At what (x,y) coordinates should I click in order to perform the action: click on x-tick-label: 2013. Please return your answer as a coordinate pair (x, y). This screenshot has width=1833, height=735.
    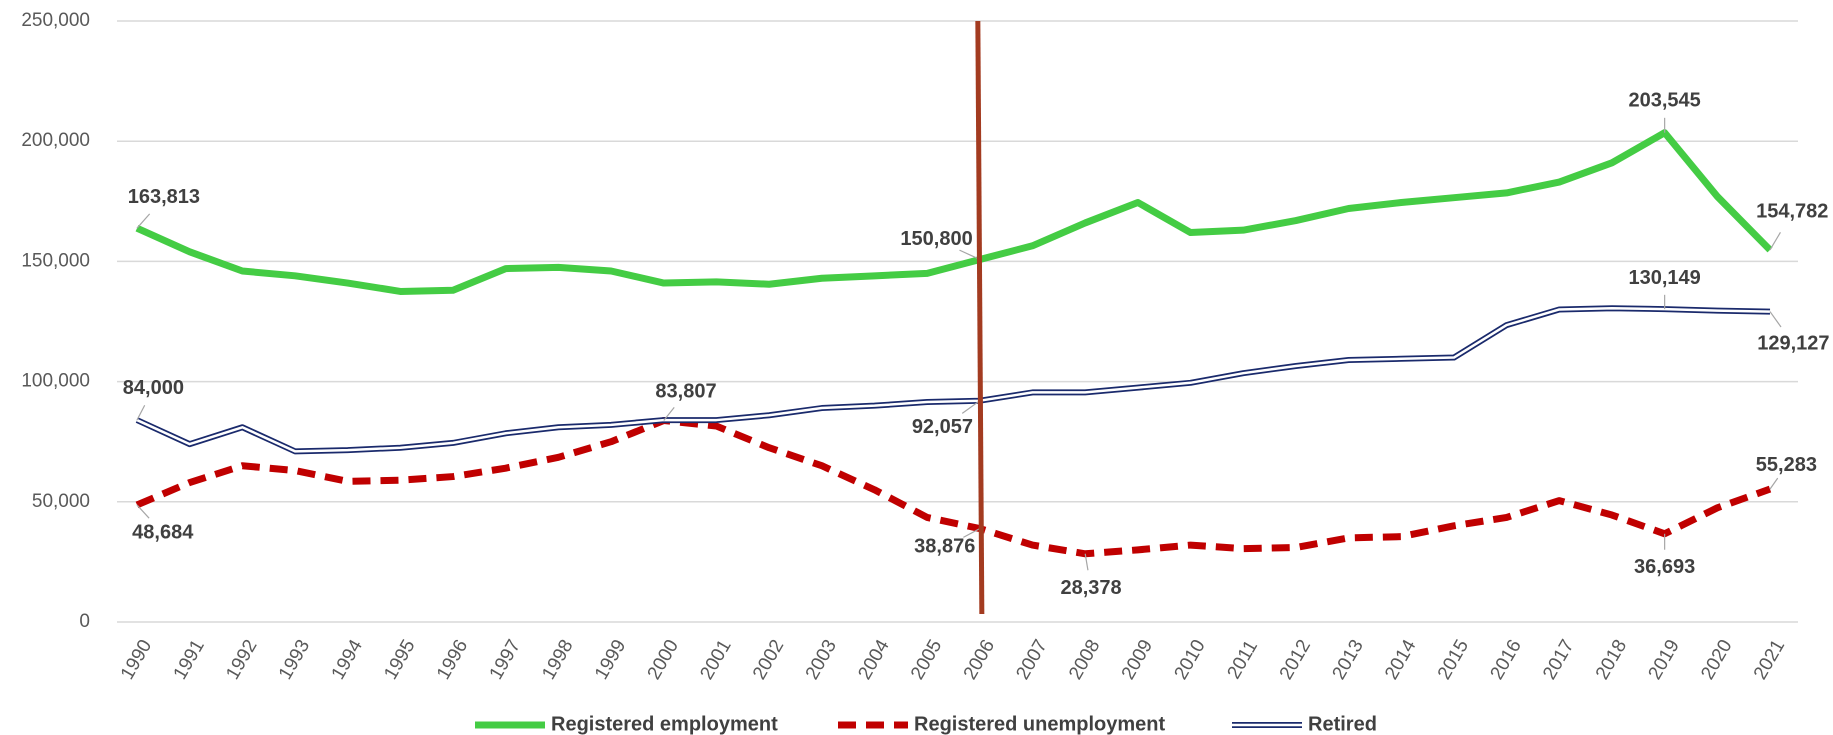
    Looking at the image, I should click on (1347, 659).